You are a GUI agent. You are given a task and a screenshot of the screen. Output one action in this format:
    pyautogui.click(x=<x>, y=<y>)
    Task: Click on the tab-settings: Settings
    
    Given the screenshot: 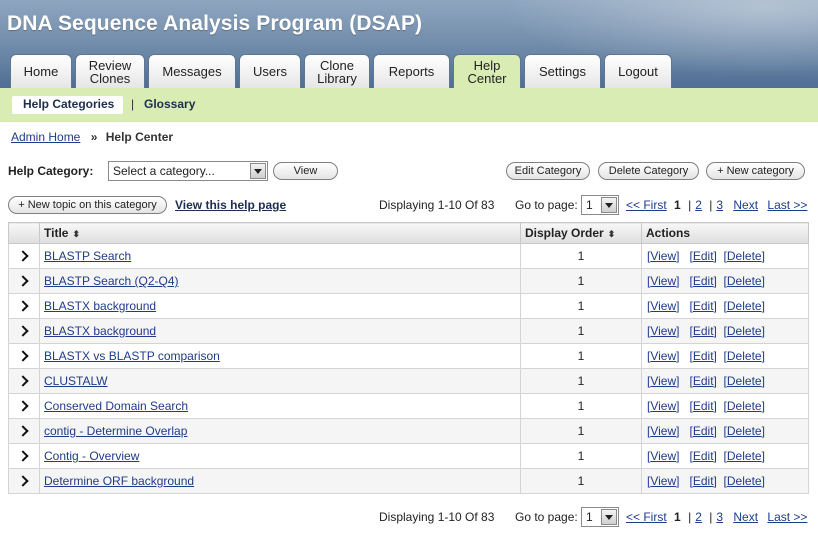 What is the action you would take?
    pyautogui.click(x=562, y=71)
    